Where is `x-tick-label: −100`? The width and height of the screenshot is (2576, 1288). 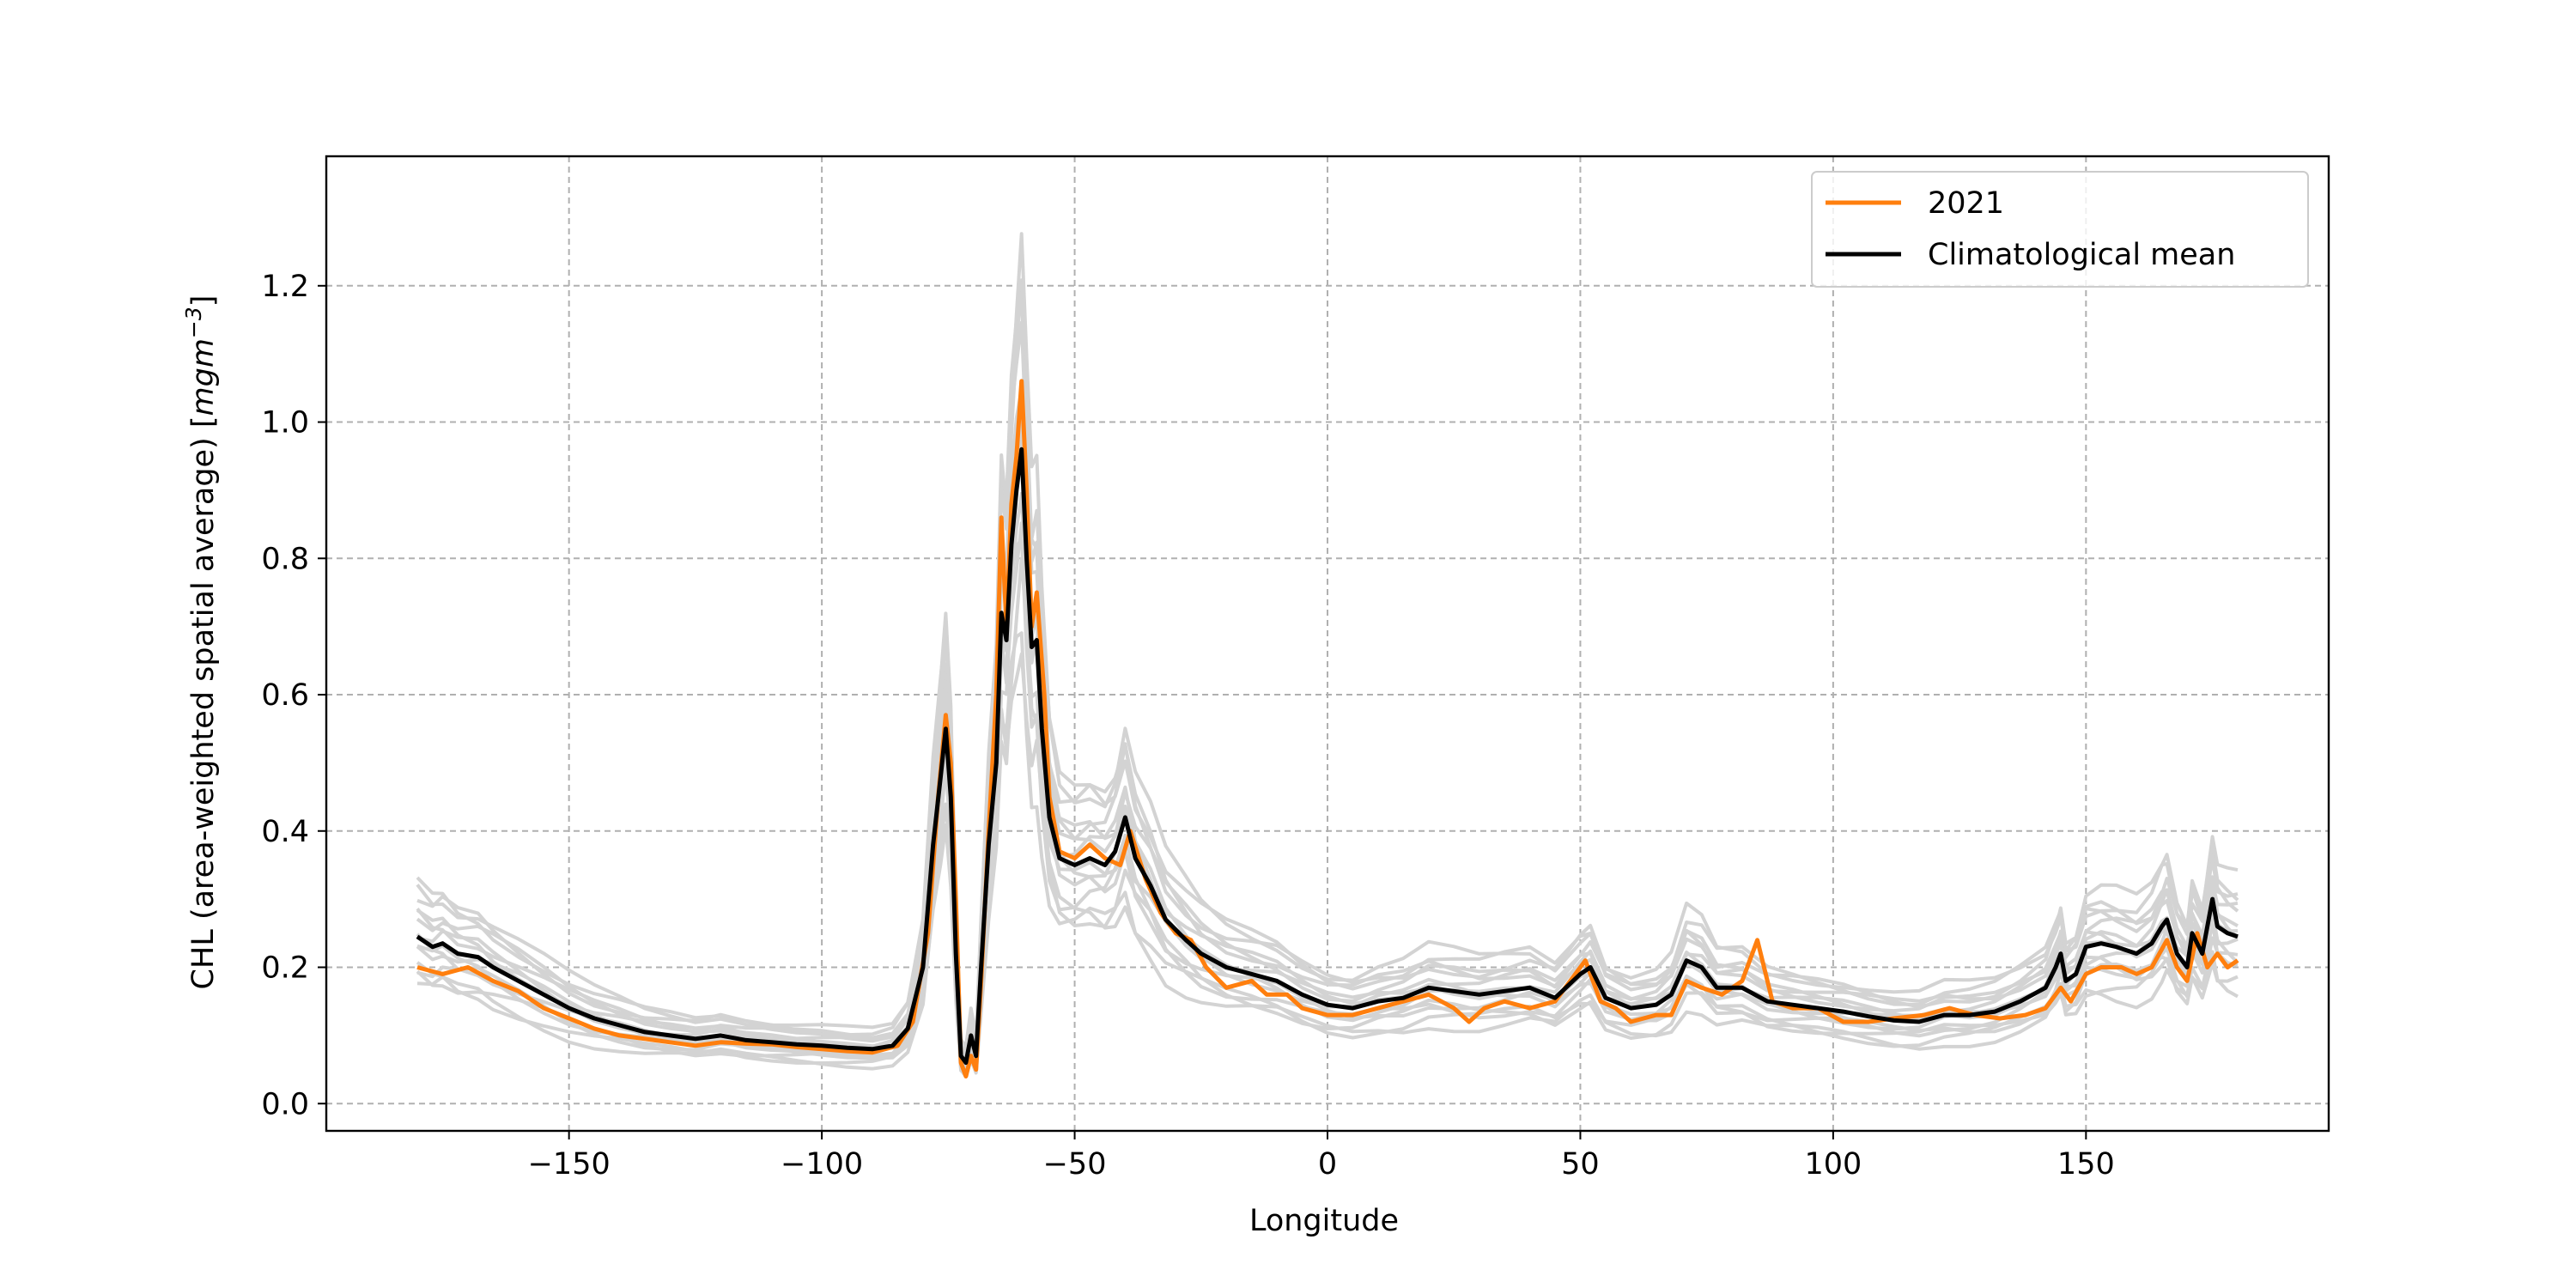 x-tick-label: −100 is located at coordinates (822, 1164).